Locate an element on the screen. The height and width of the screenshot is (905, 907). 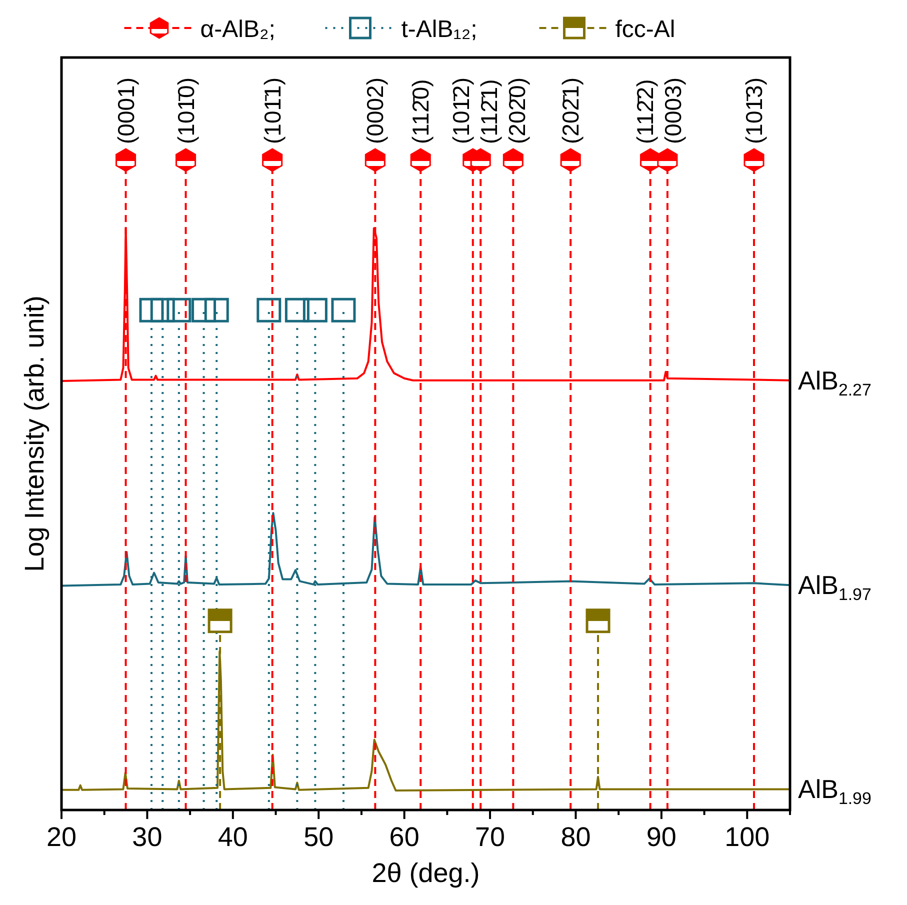
annotation: (101̄2) is located at coordinates (461, 111).